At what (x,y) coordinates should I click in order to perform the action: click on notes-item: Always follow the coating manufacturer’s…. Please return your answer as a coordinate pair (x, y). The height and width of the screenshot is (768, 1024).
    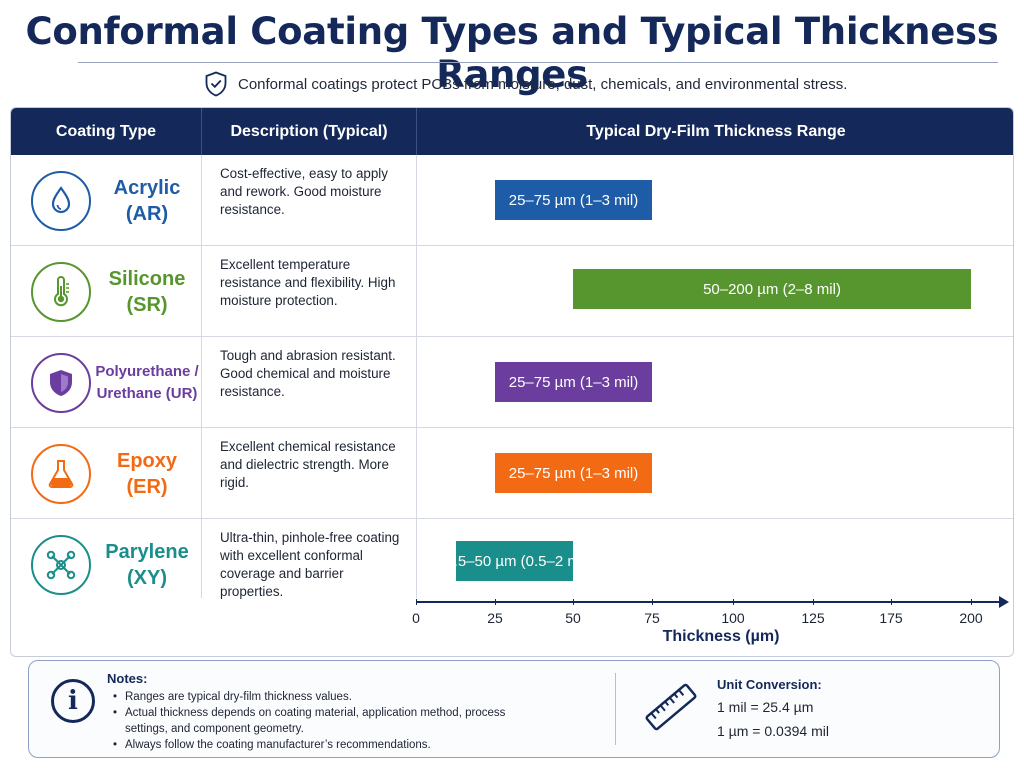
    Looking at the image, I should click on (323, 745).